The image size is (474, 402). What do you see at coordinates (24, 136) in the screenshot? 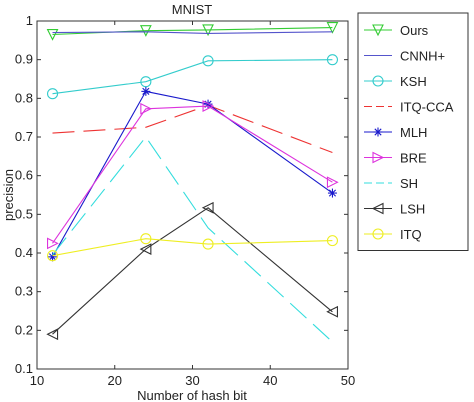
I see `y-tick-label: 0.7` at bounding box center [24, 136].